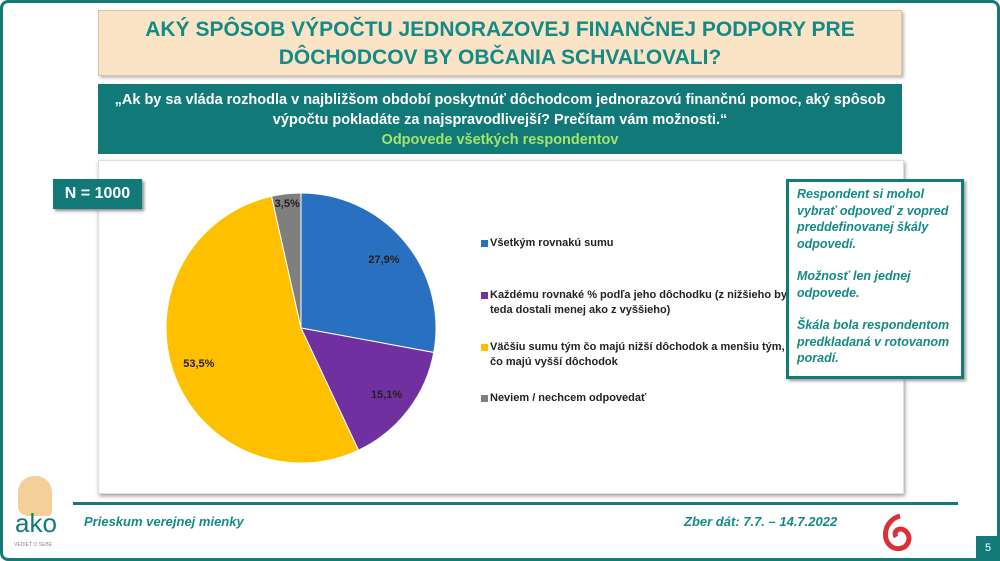  What do you see at coordinates (383, 260) in the screenshot?
I see `data-label: 27,9%` at bounding box center [383, 260].